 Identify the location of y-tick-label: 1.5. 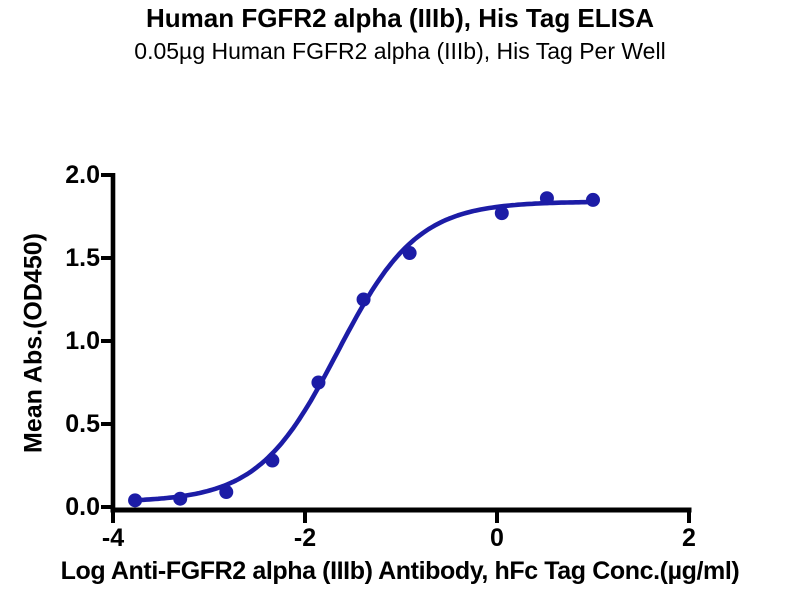
(82, 258).